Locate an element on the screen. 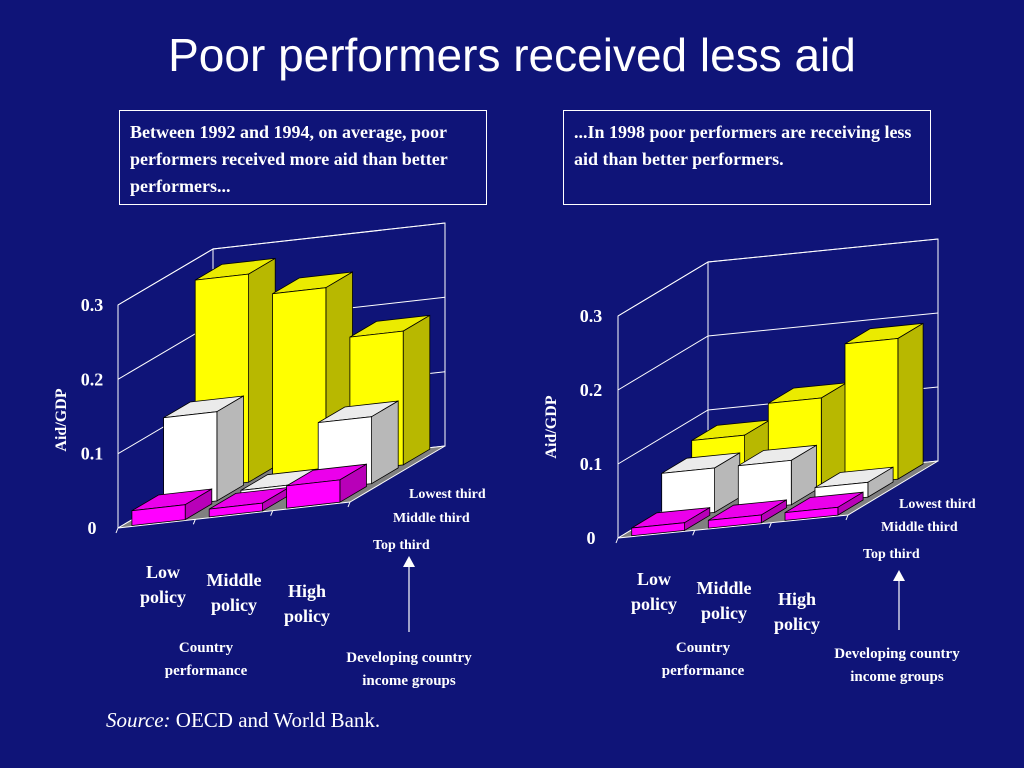 This screenshot has width=1024, height=768. source-note: Source: OECD and World Bank. is located at coordinates (243, 720).